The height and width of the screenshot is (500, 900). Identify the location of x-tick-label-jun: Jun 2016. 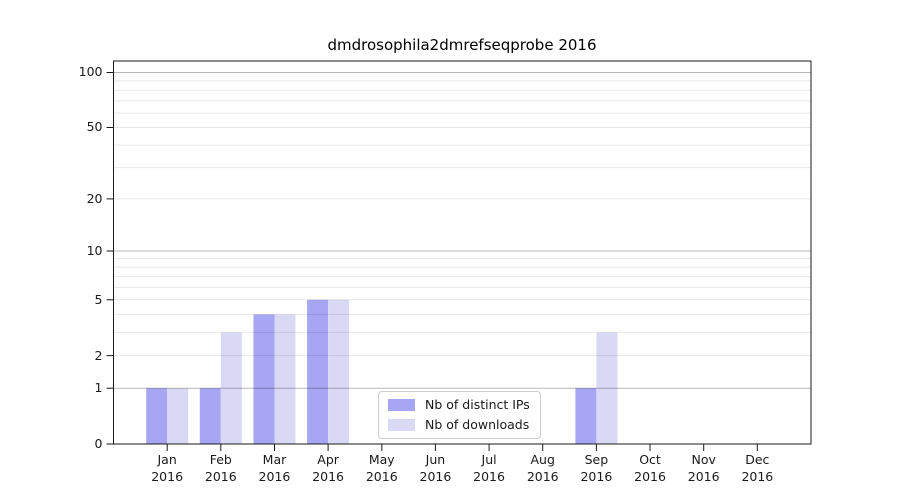
(435, 468).